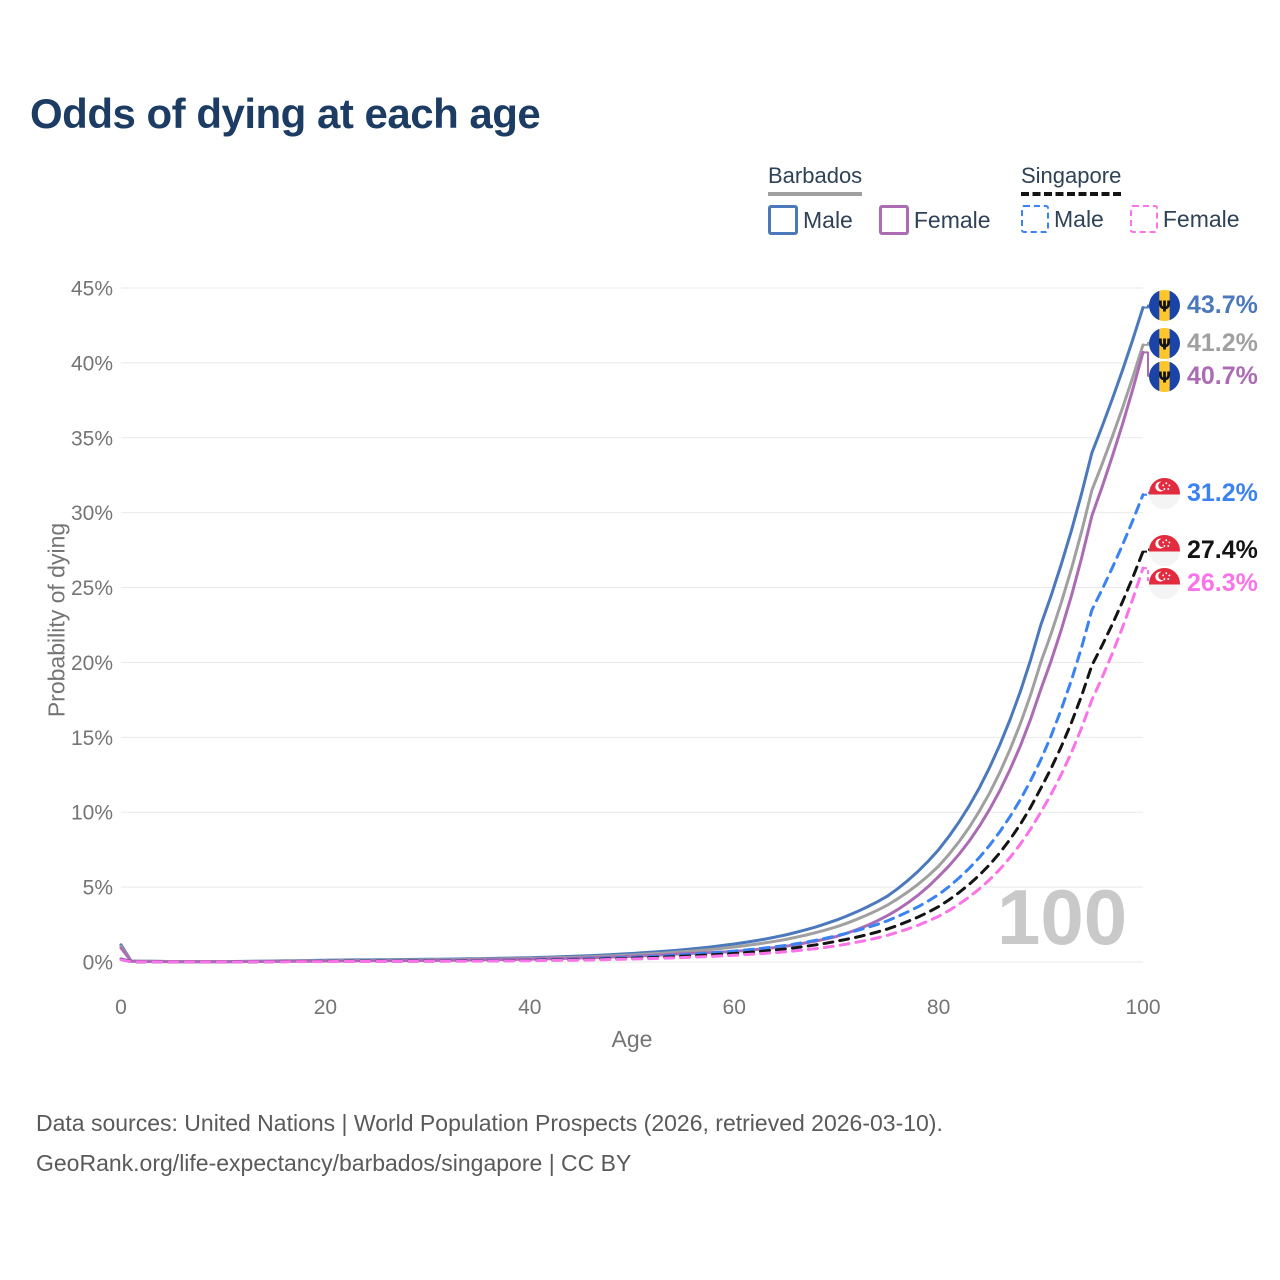  I want to click on x-tick-label: 20, so click(325, 1007).